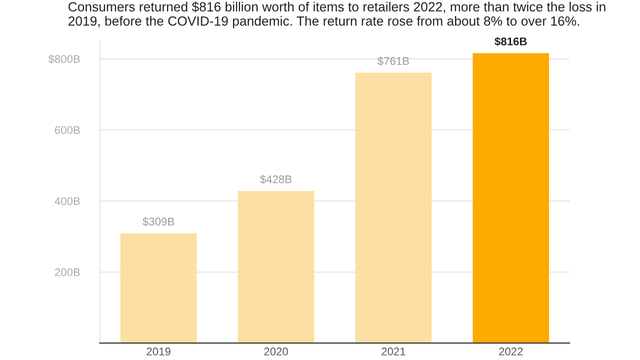  I want to click on data-label: $816B, so click(510, 41).